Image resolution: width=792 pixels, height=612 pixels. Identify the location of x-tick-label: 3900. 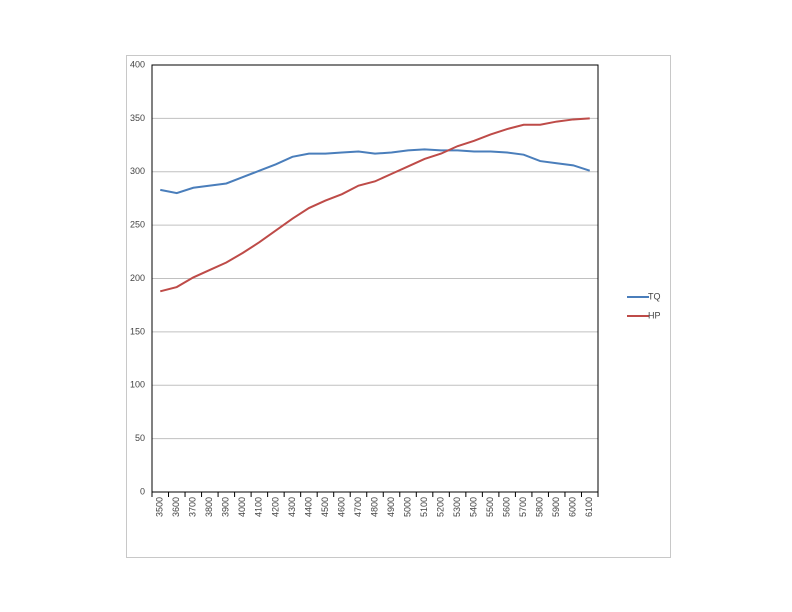
(226, 507).